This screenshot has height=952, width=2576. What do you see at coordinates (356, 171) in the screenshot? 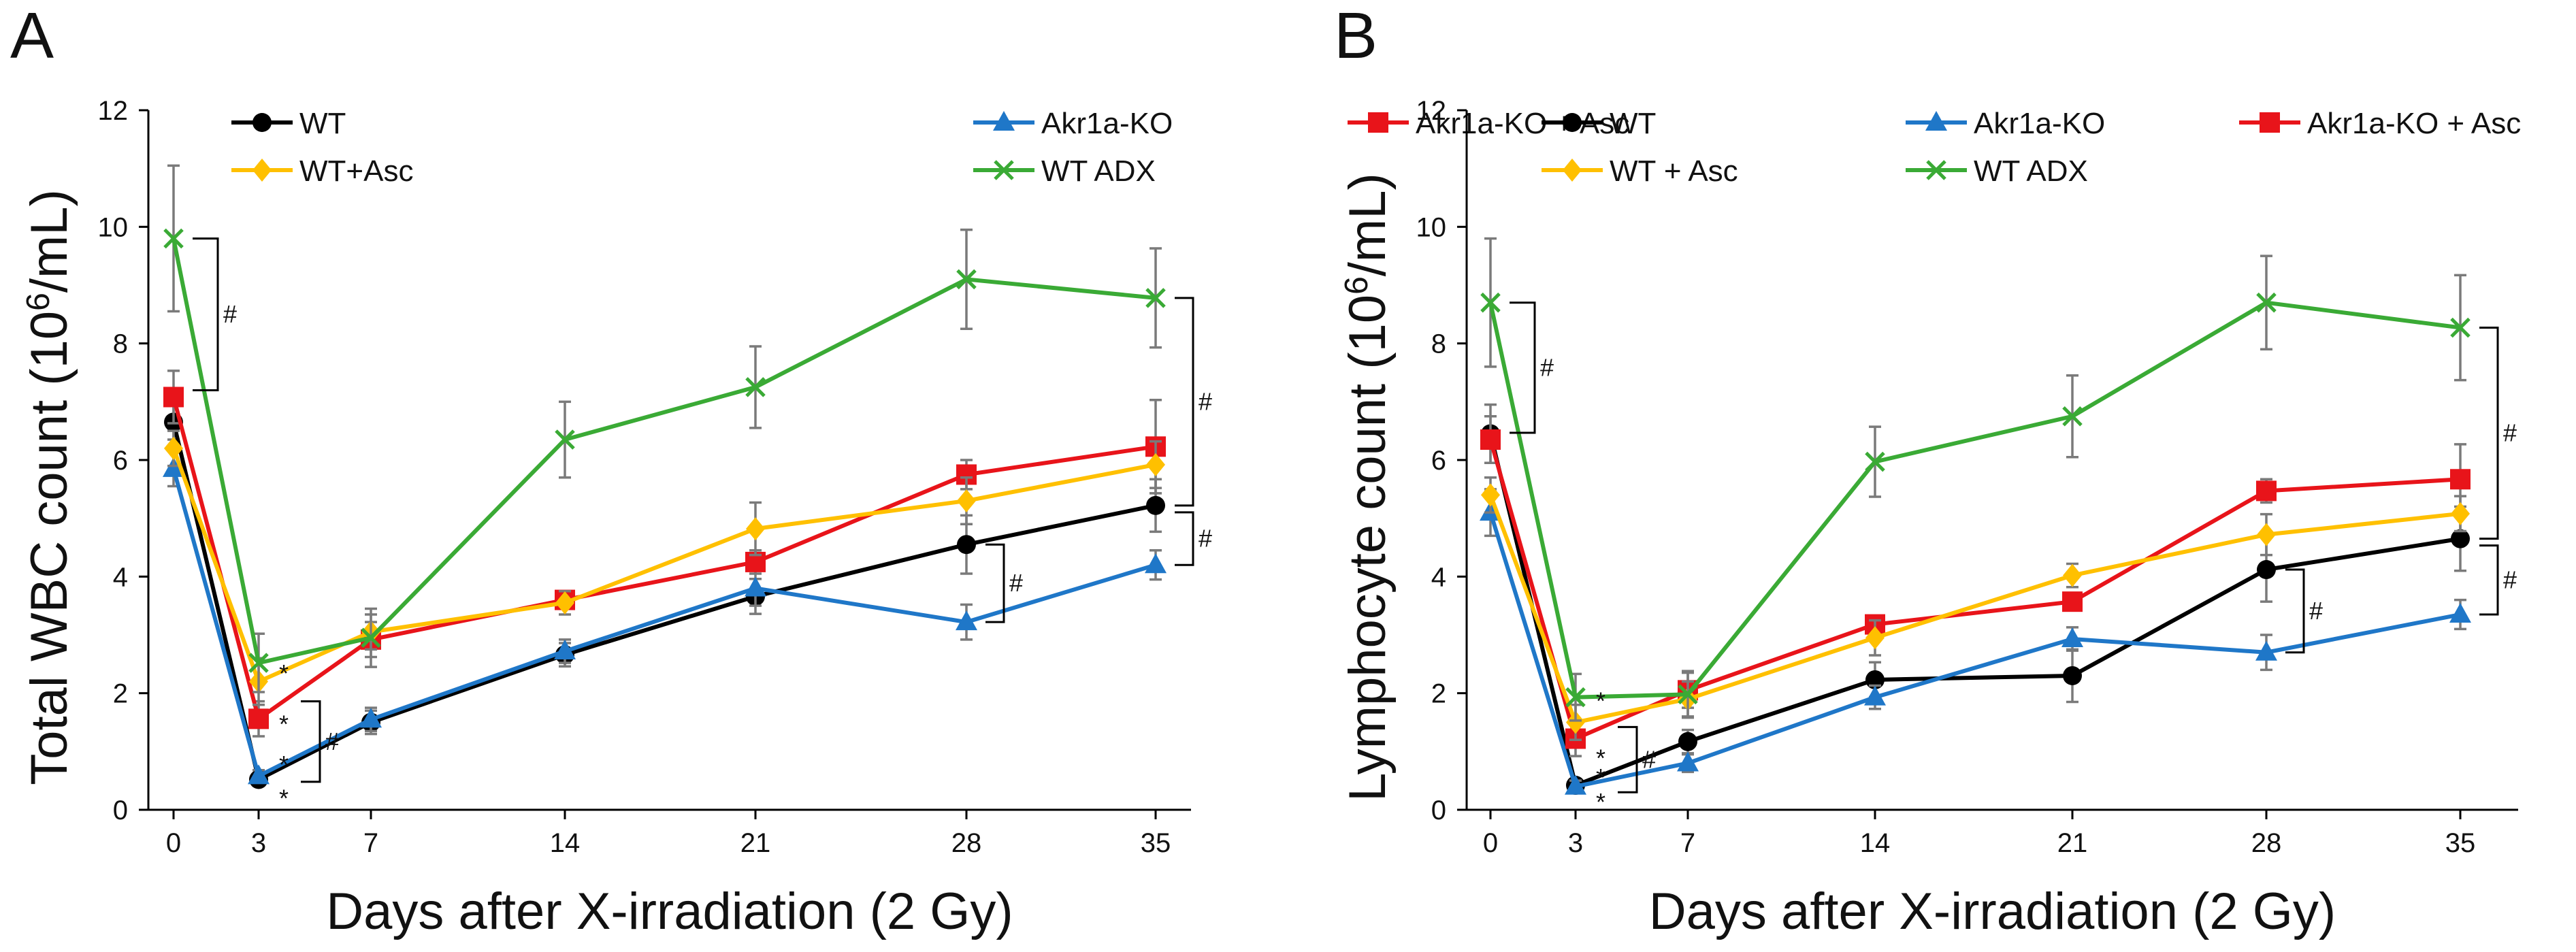
I see `legend-label: WT+Asc` at bounding box center [356, 171].